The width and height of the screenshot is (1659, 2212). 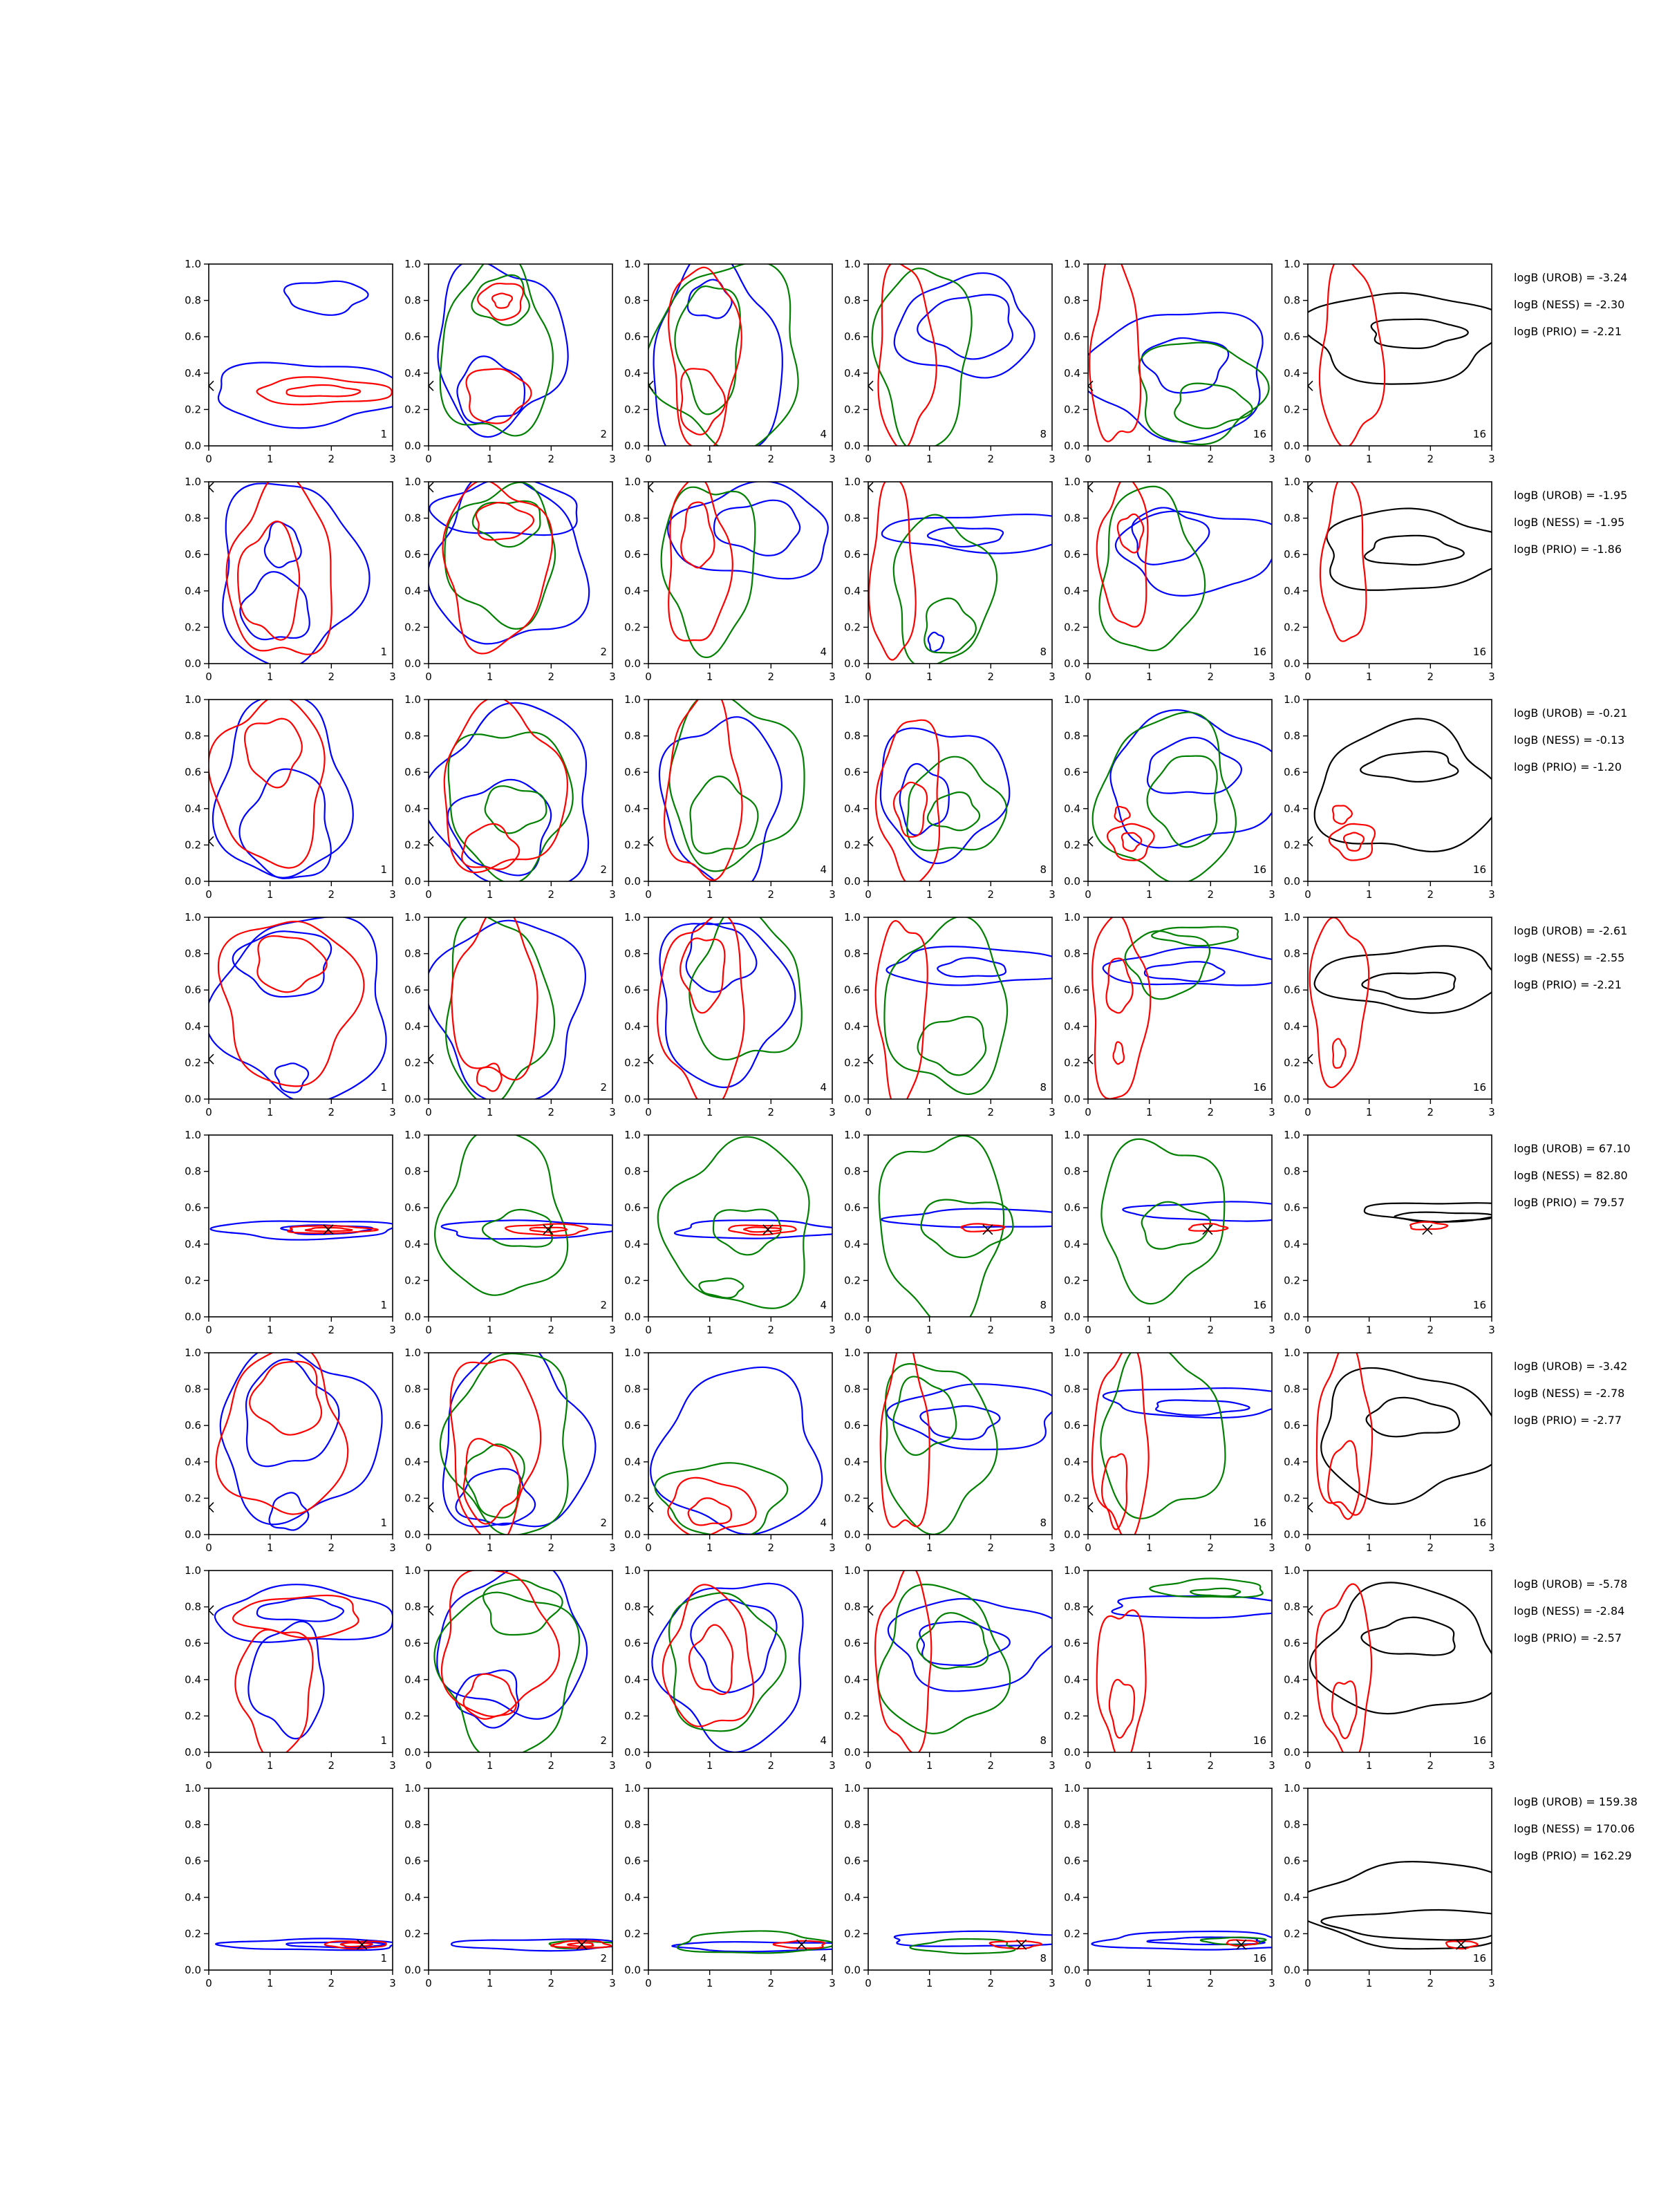 I want to click on panel-r2-c3: 0 1 2 3 0.0 0.2 0.4 0.6 0.8 1.0 8, so click(x=950, y=797).